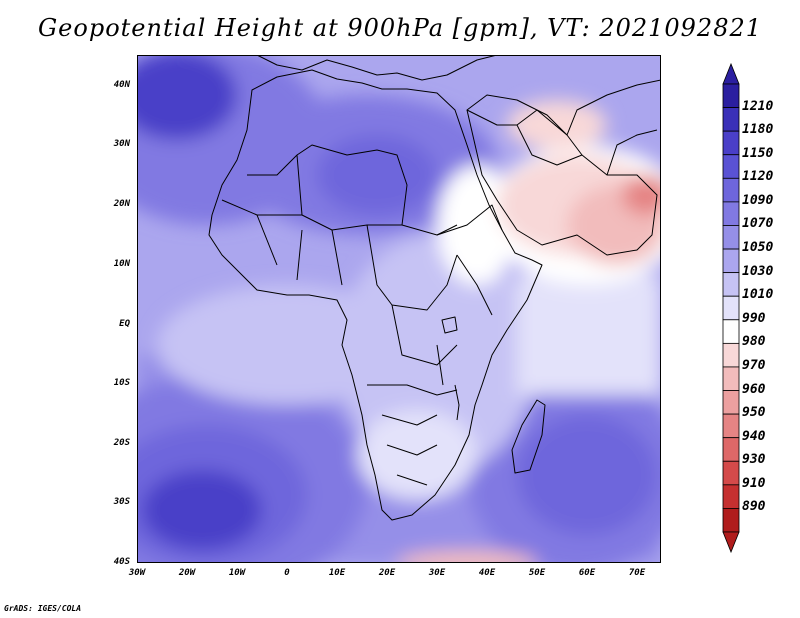 The image size is (800, 618). Describe the element at coordinates (187, 97) in the screenshot. I see `field-azores-high` at that location.